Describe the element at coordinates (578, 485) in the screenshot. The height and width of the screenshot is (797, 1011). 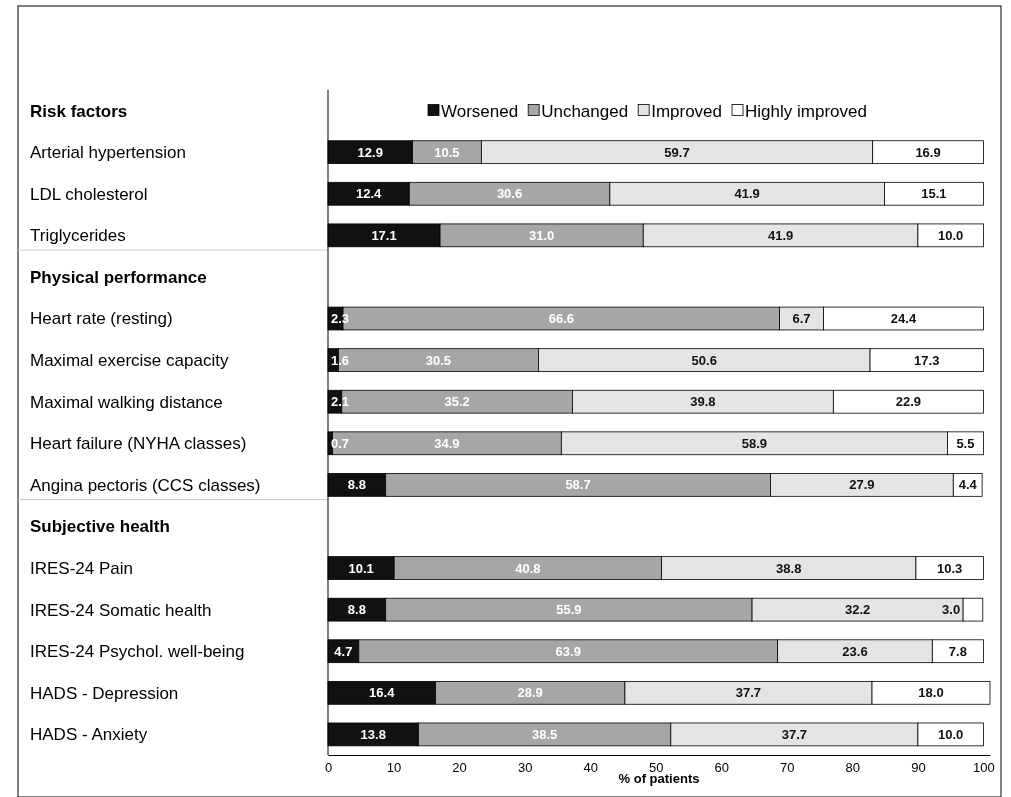
I see `data-label: 58.7` at that location.